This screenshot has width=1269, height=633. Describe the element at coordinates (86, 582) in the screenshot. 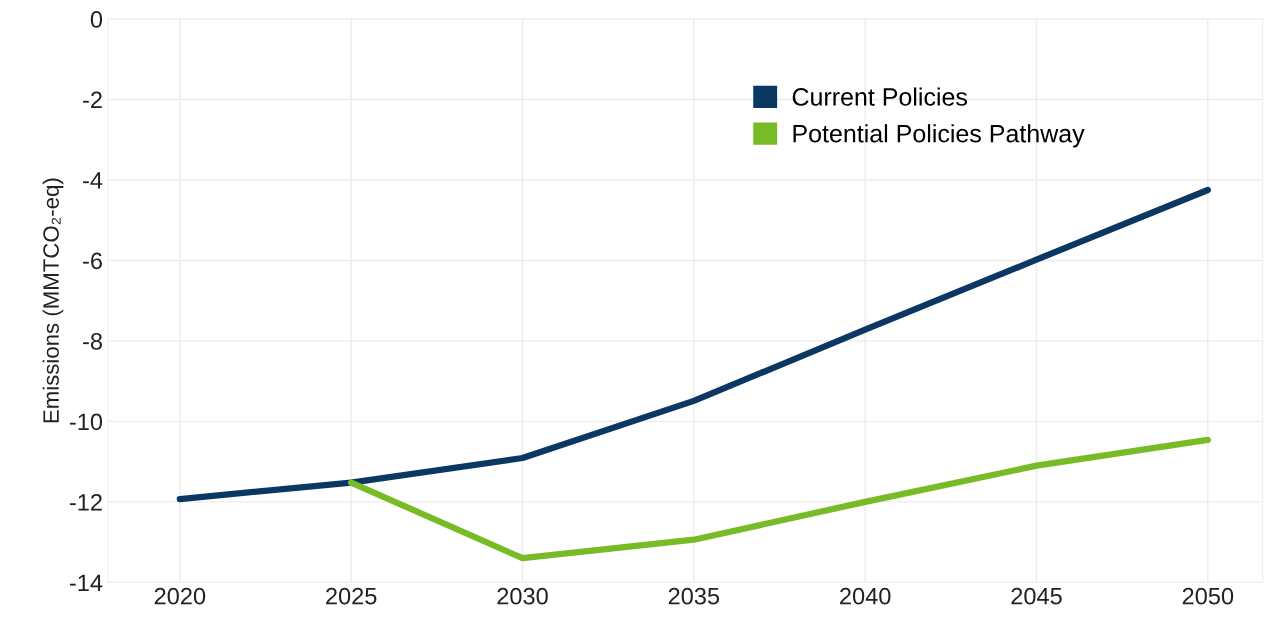

I see `y-tick-label: -14` at that location.